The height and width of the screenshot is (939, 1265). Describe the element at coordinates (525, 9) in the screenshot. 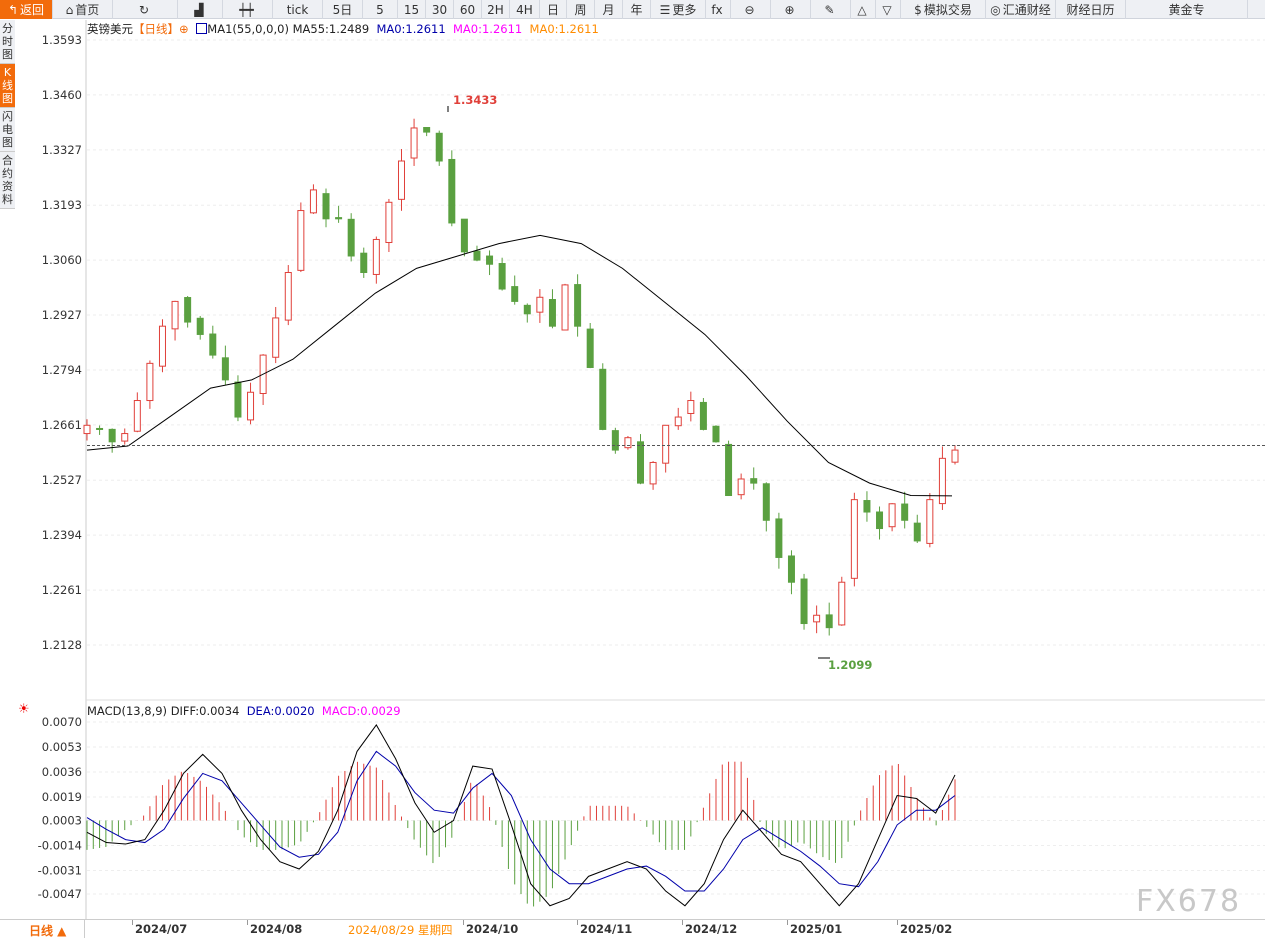

I see `toolbar-button-12: 4H` at that location.